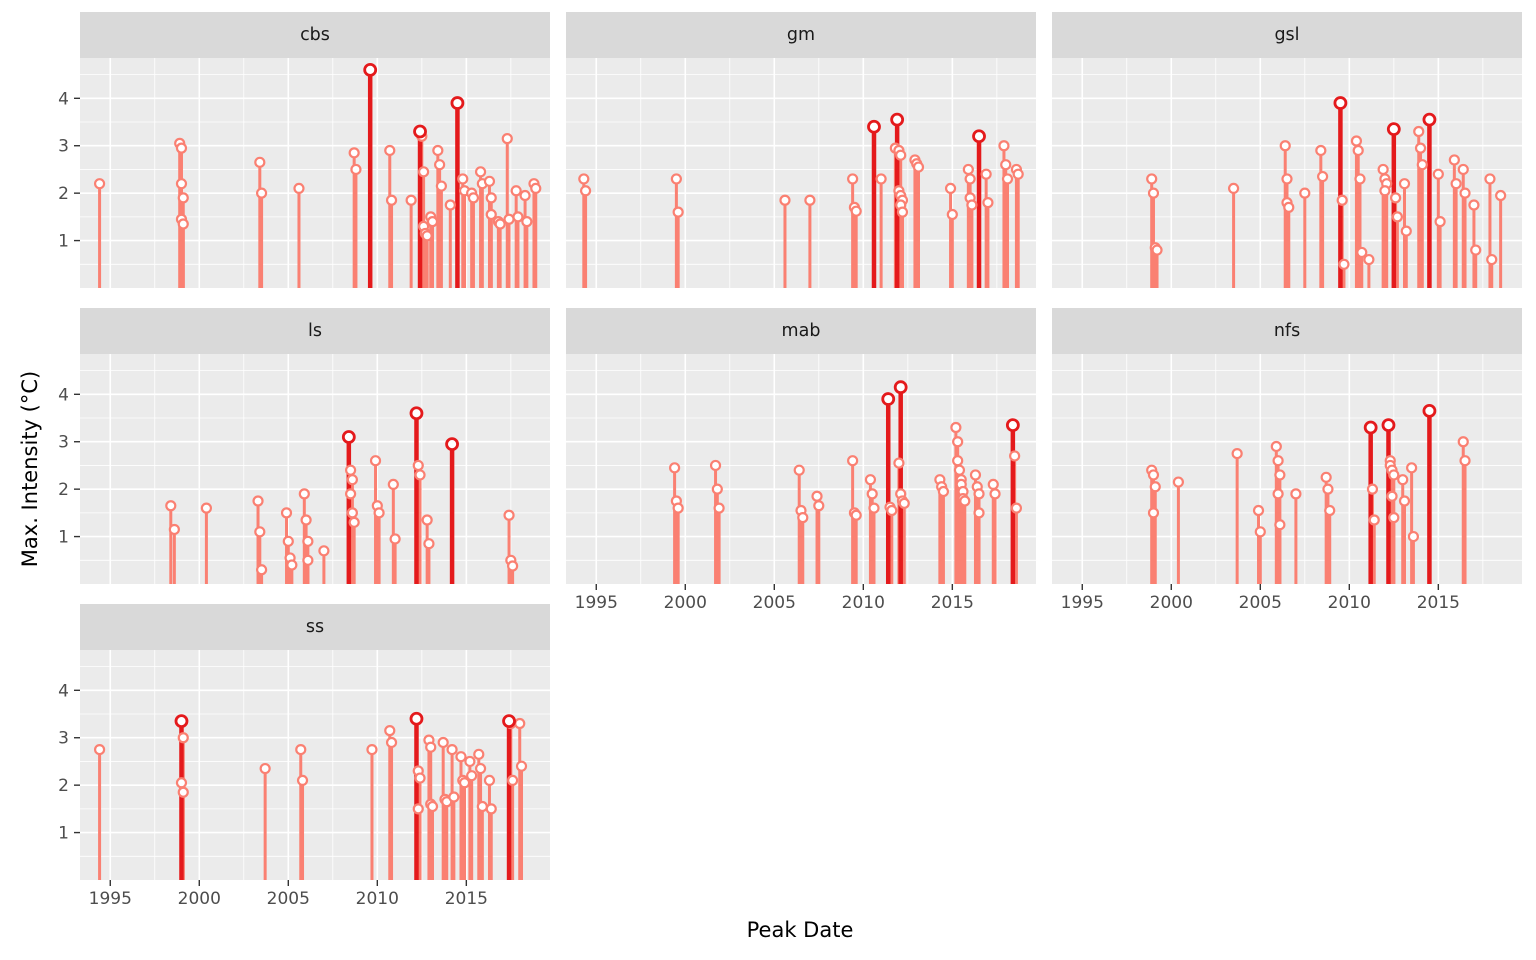  I want to click on facet-label: gm, so click(801, 35).